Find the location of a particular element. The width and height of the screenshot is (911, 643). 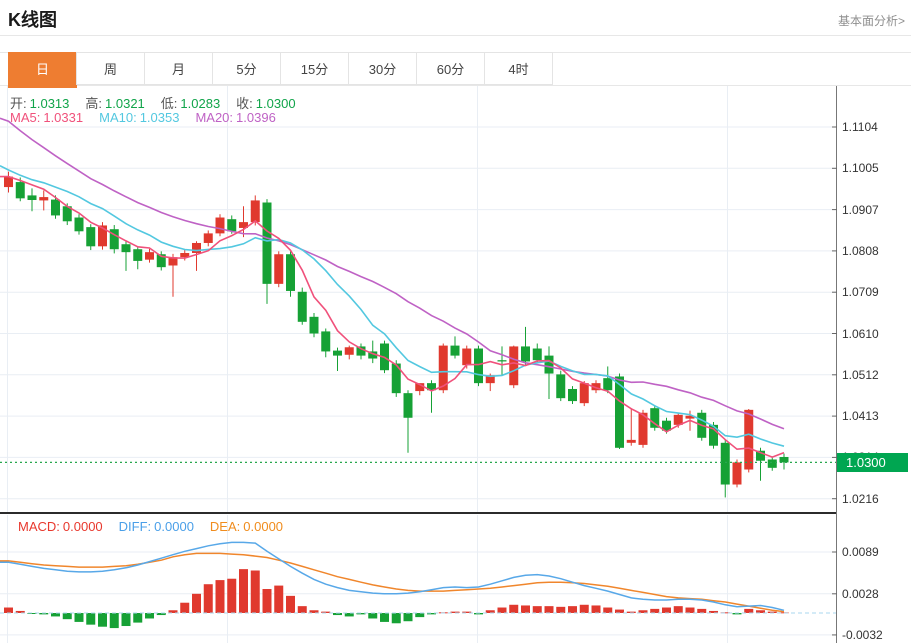

ma5-field-value: 1.0331 is located at coordinates (63, 117).